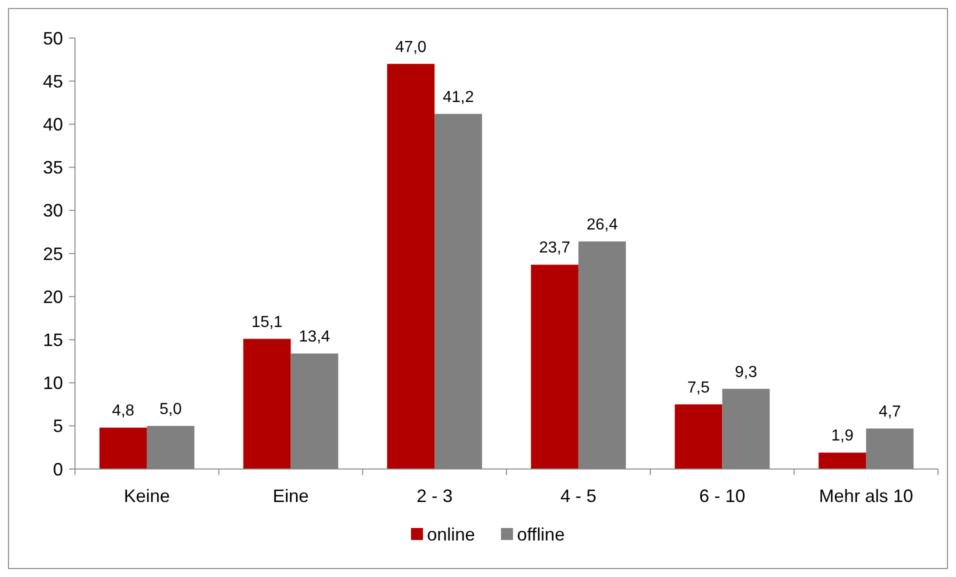  I want to click on y-tick-label: 35, so click(52, 168).